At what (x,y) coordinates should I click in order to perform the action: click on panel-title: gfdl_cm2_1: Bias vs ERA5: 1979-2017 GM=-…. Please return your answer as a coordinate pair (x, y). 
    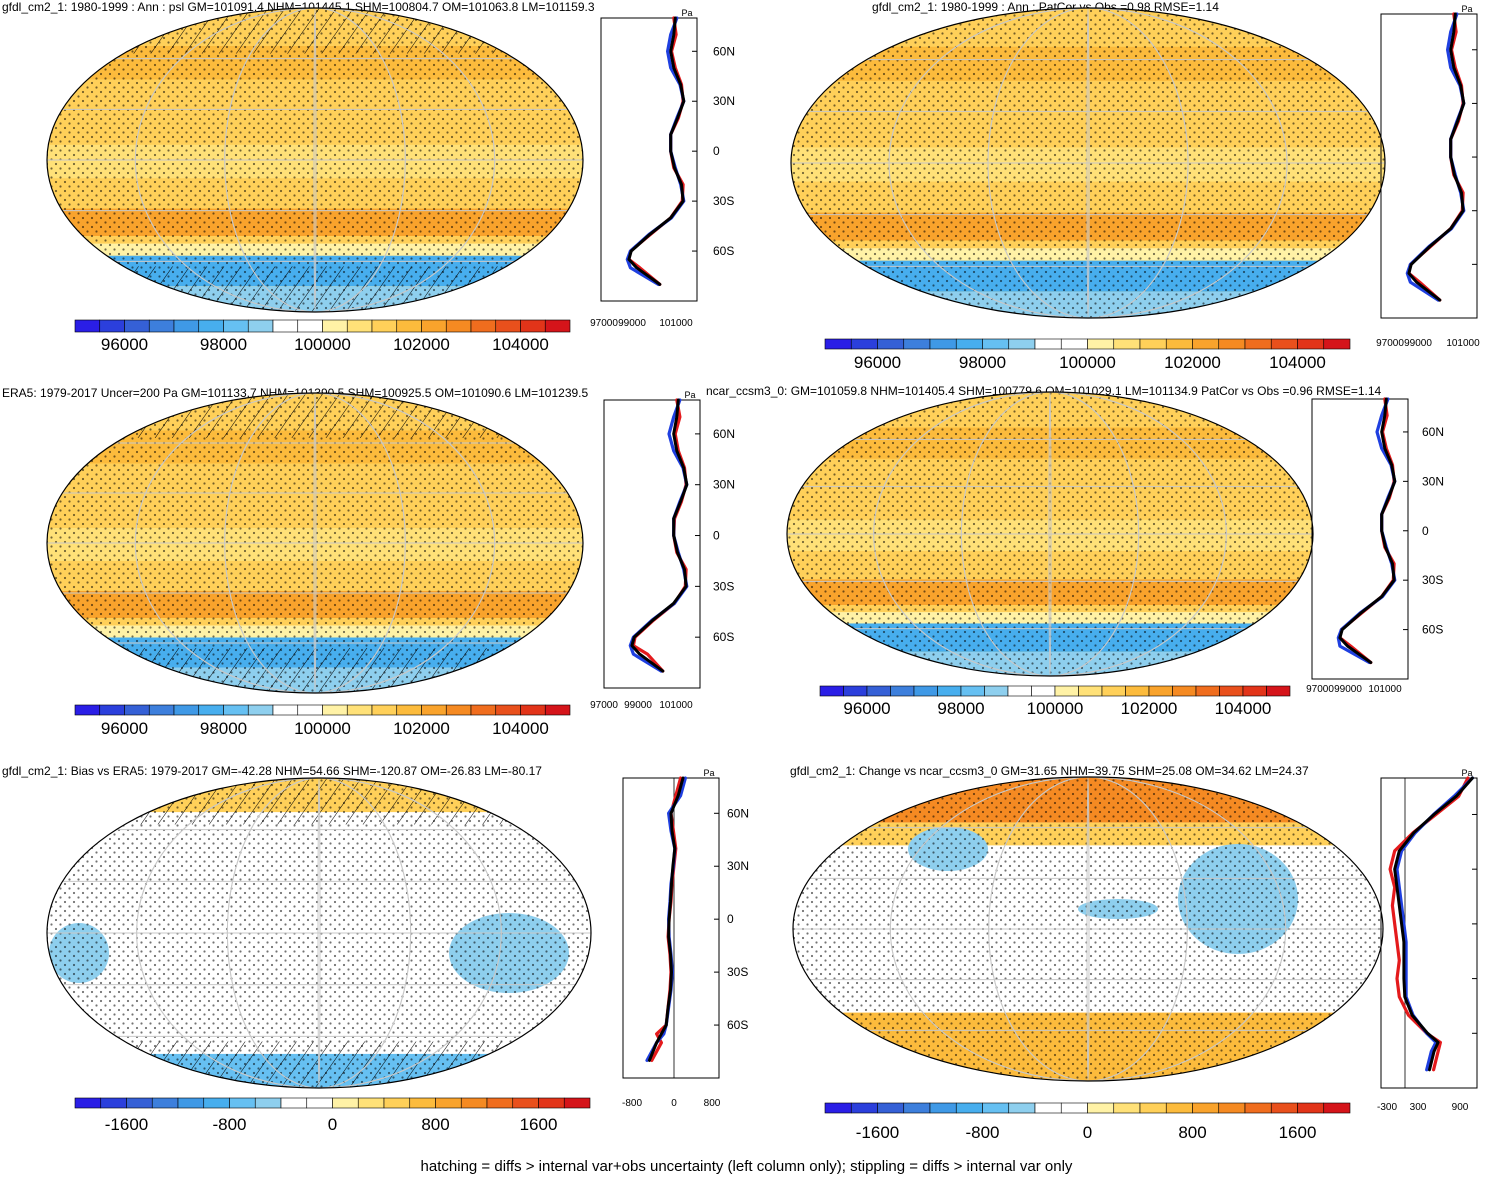
    Looking at the image, I should click on (272, 771).